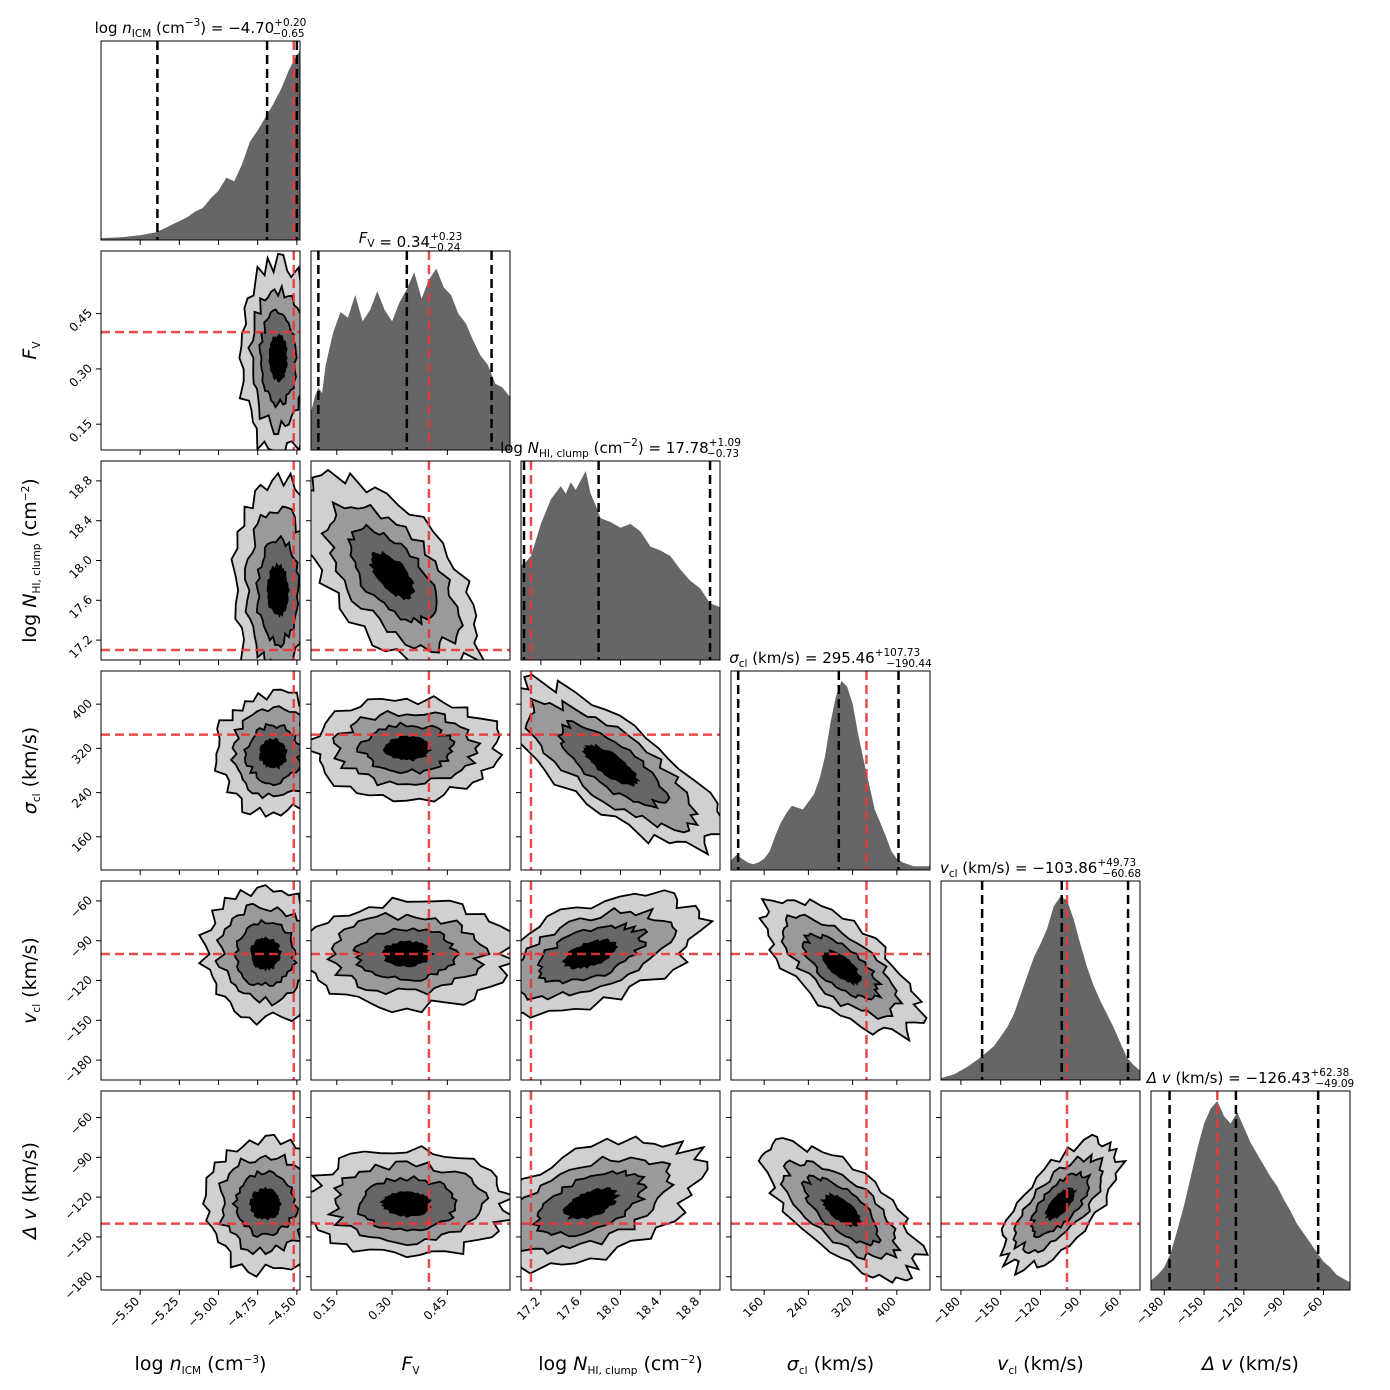 This screenshot has height=1390, width=1390. What do you see at coordinates (830, 775) in the screenshot?
I see `histogram-sigma` at bounding box center [830, 775].